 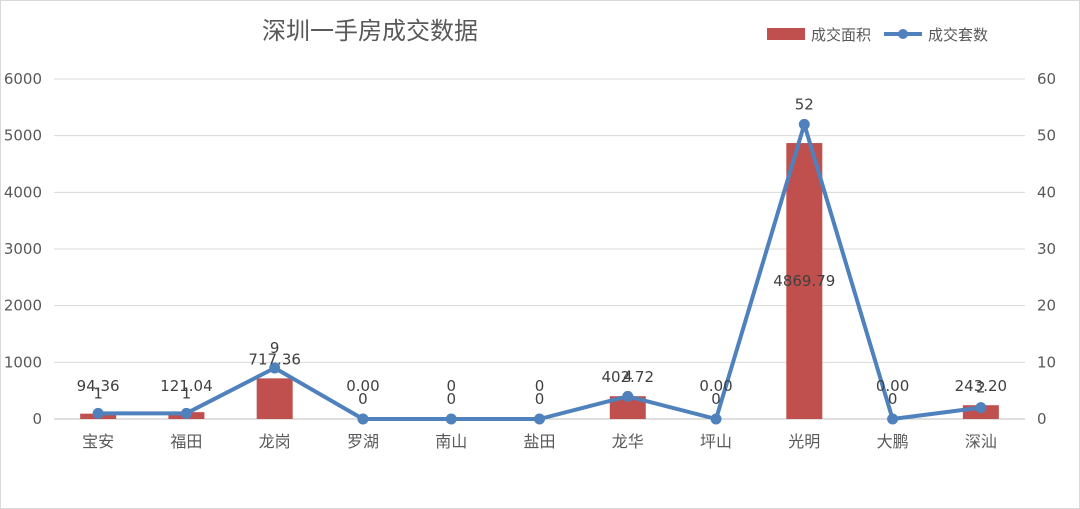 What do you see at coordinates (363, 441) in the screenshot?
I see `category-label: 罗湖` at bounding box center [363, 441].